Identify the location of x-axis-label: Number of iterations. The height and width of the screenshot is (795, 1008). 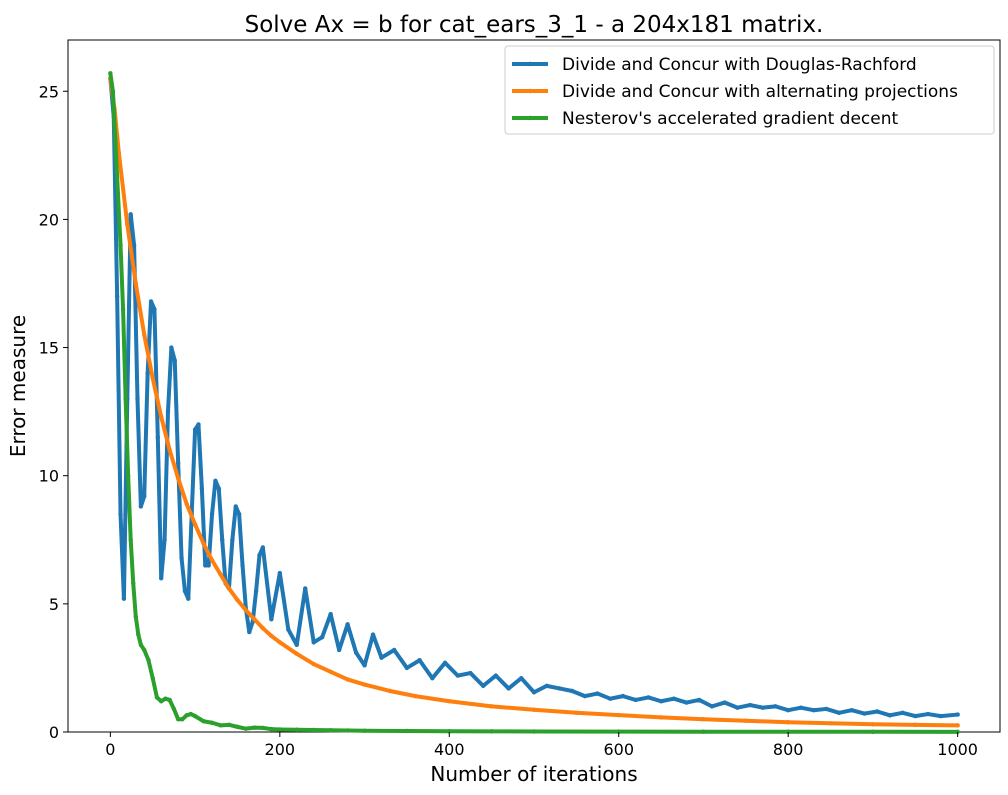
(533, 774).